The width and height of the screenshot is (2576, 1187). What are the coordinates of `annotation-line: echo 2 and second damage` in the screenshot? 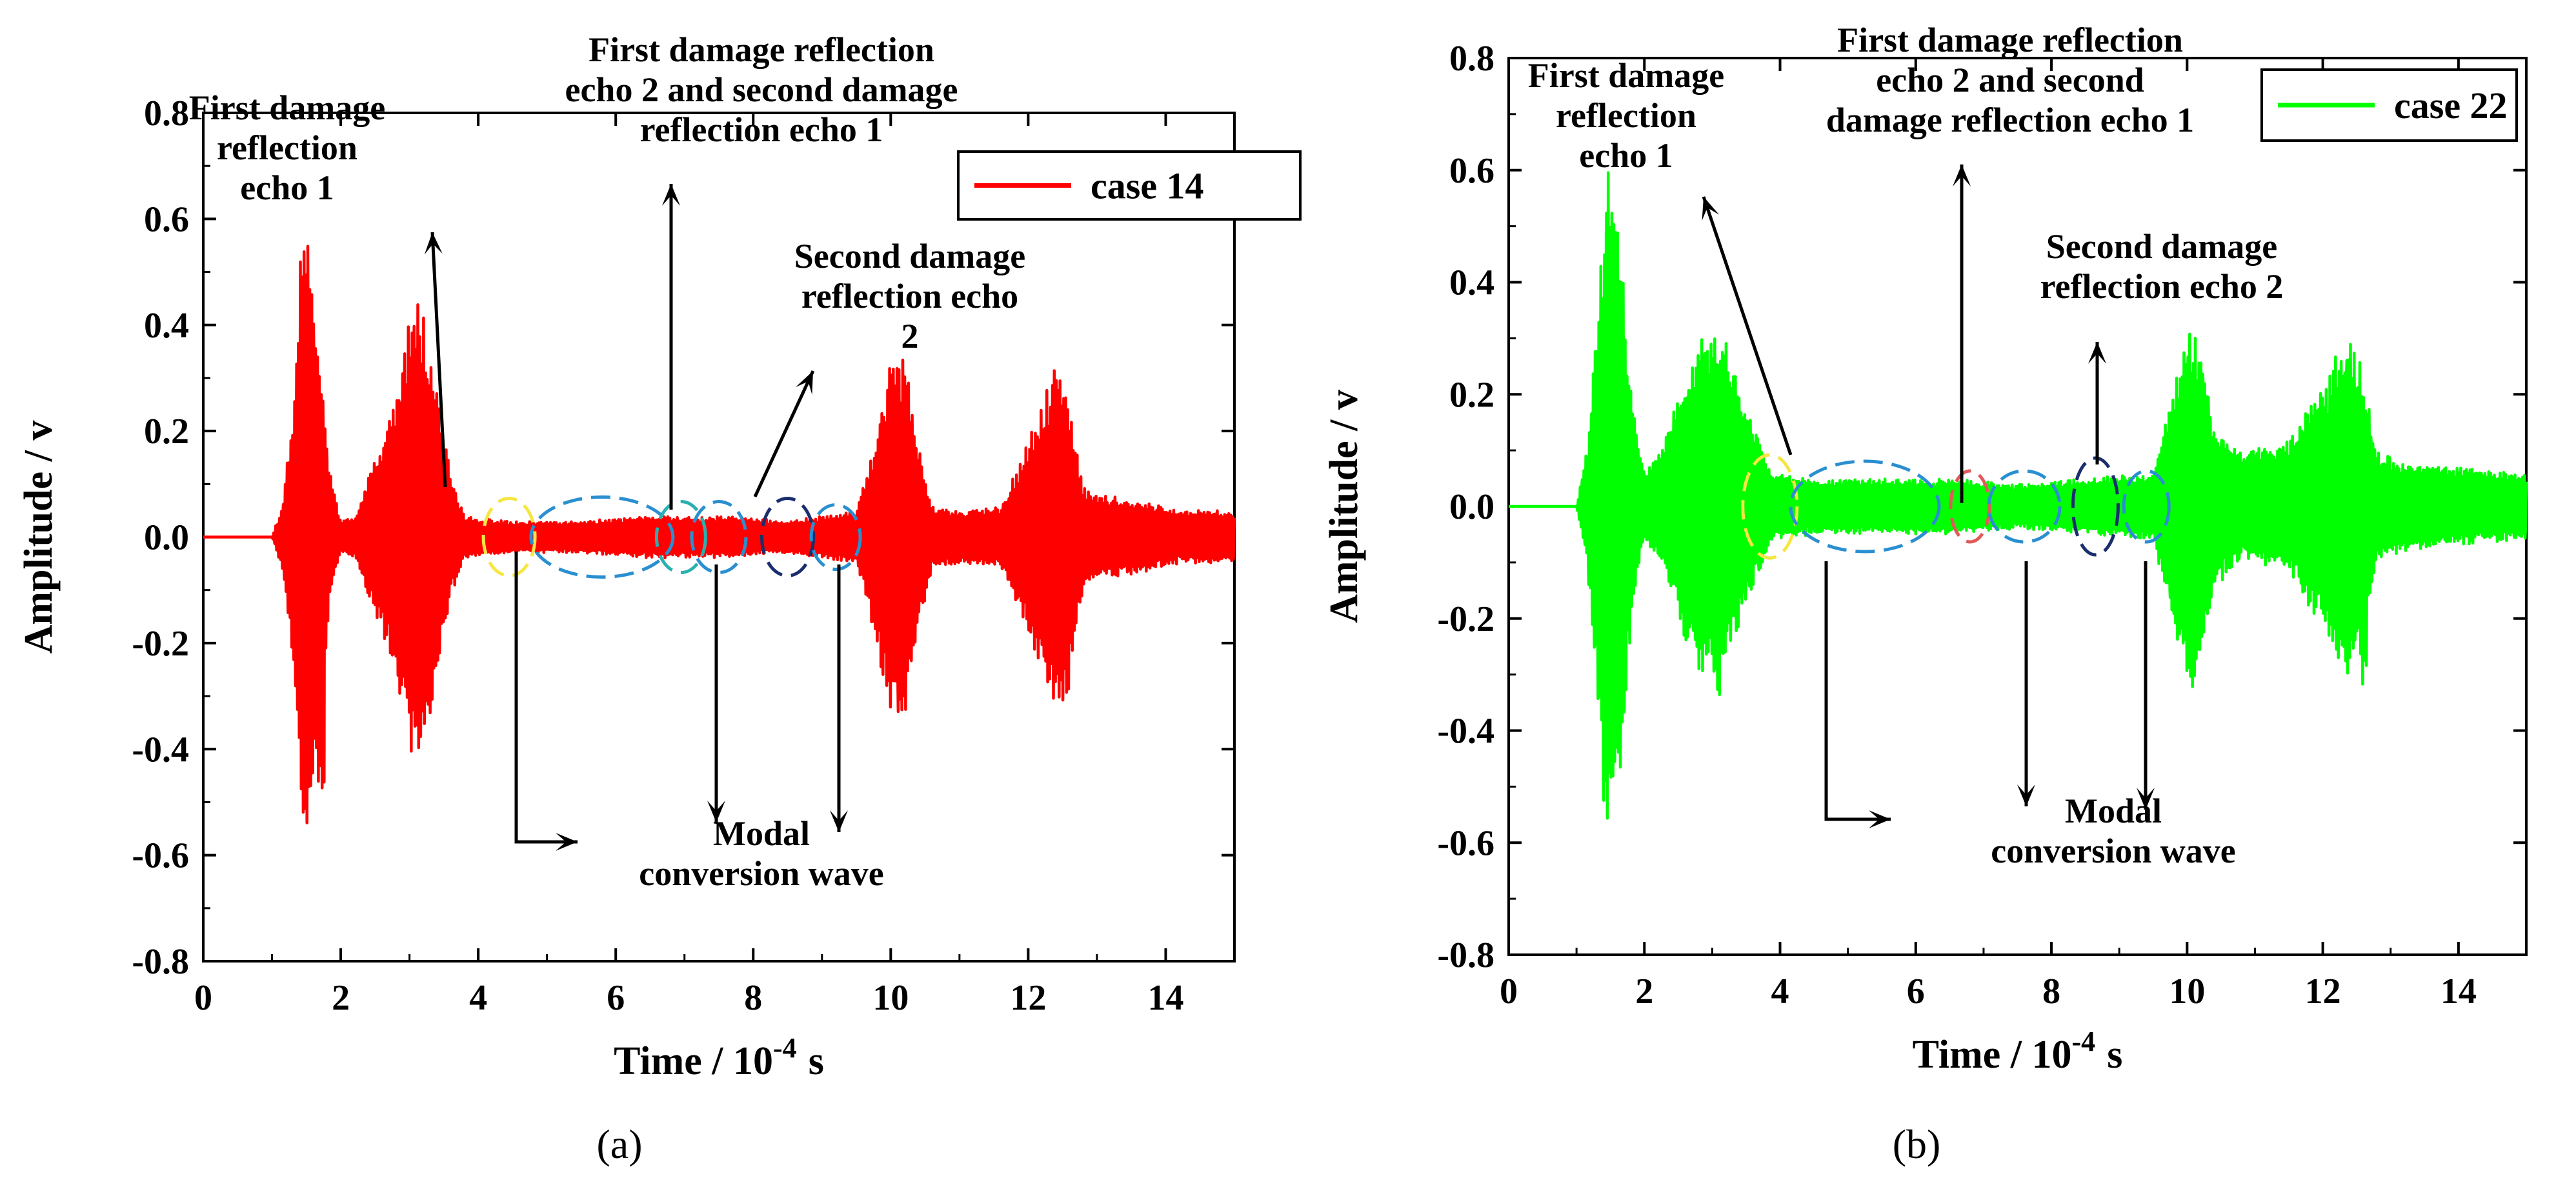 It's located at (762, 89).